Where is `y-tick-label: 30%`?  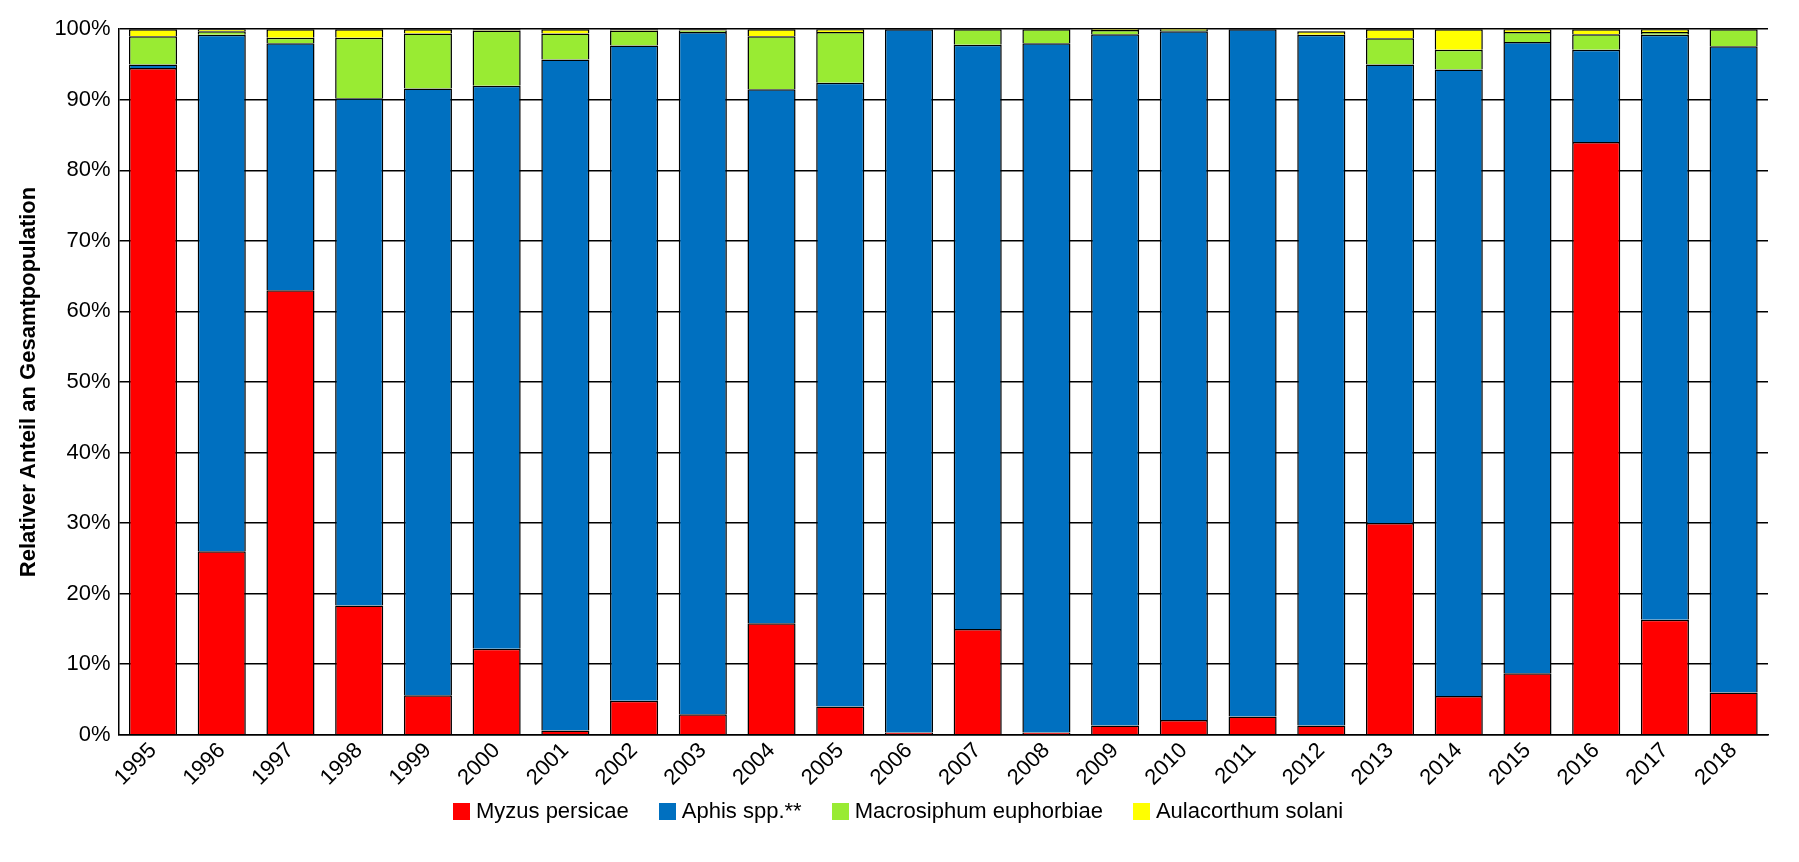
y-tick-label: 30% is located at coordinates (88, 522).